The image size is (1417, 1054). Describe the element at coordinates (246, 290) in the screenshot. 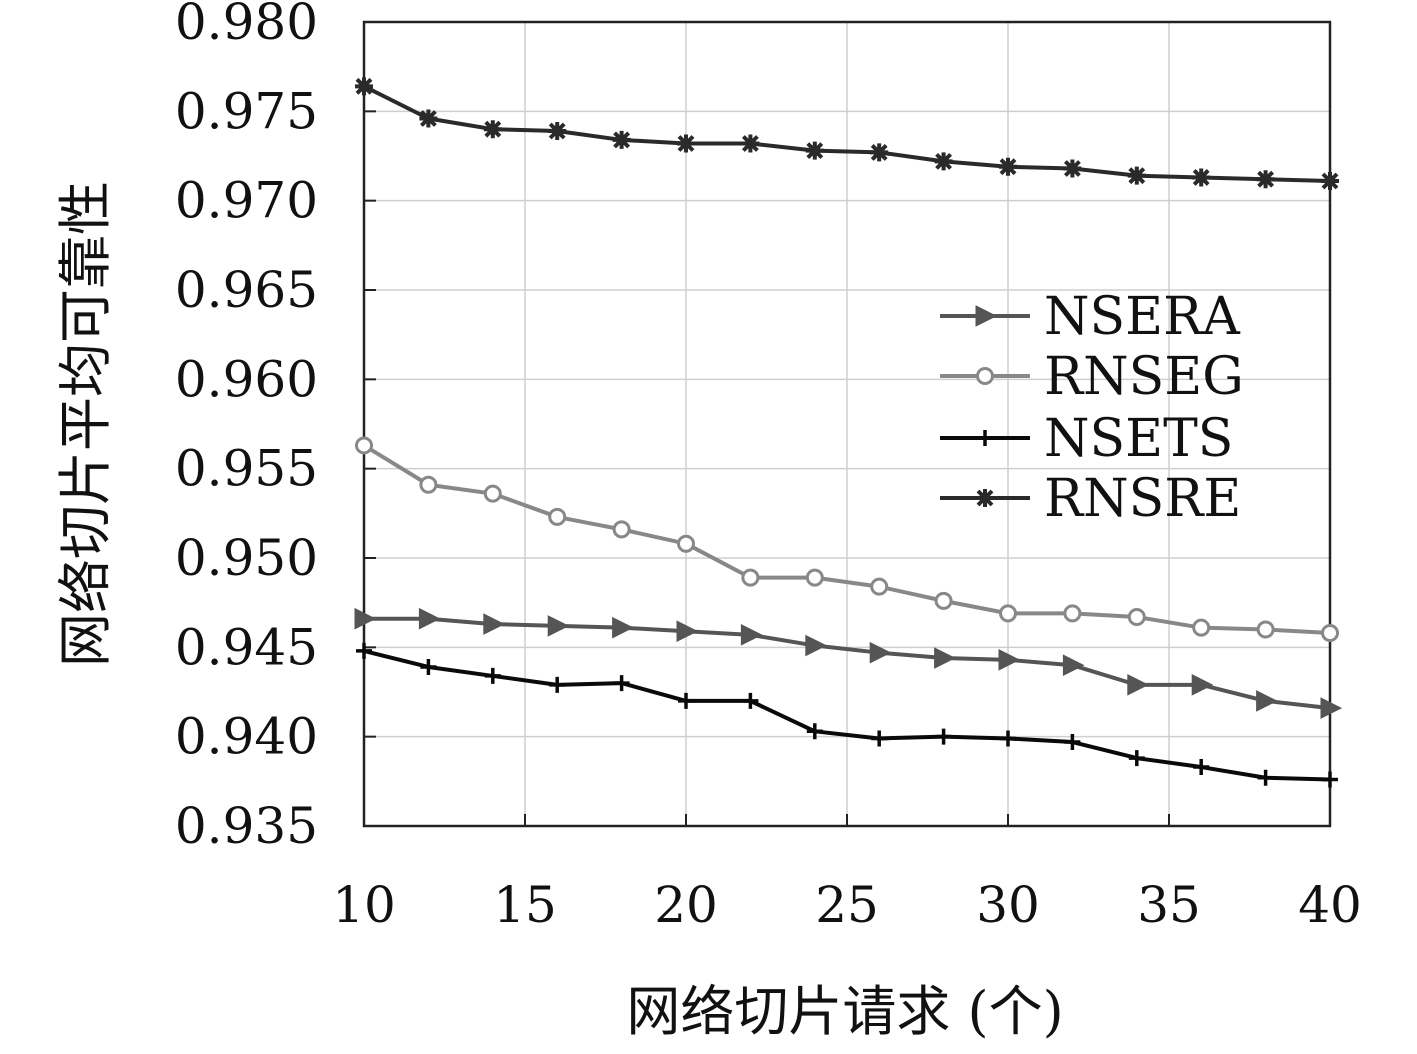

I see `y-tick-label: 0.965` at that location.